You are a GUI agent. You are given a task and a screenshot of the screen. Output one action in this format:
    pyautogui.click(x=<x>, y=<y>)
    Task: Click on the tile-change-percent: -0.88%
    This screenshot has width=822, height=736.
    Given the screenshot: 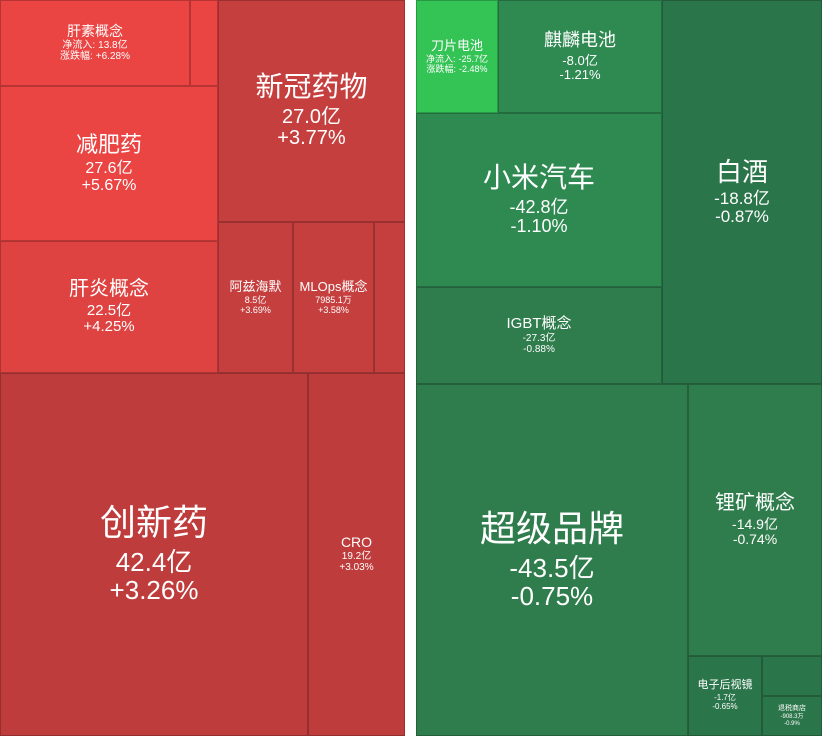 What is the action you would take?
    pyautogui.click(x=539, y=349)
    